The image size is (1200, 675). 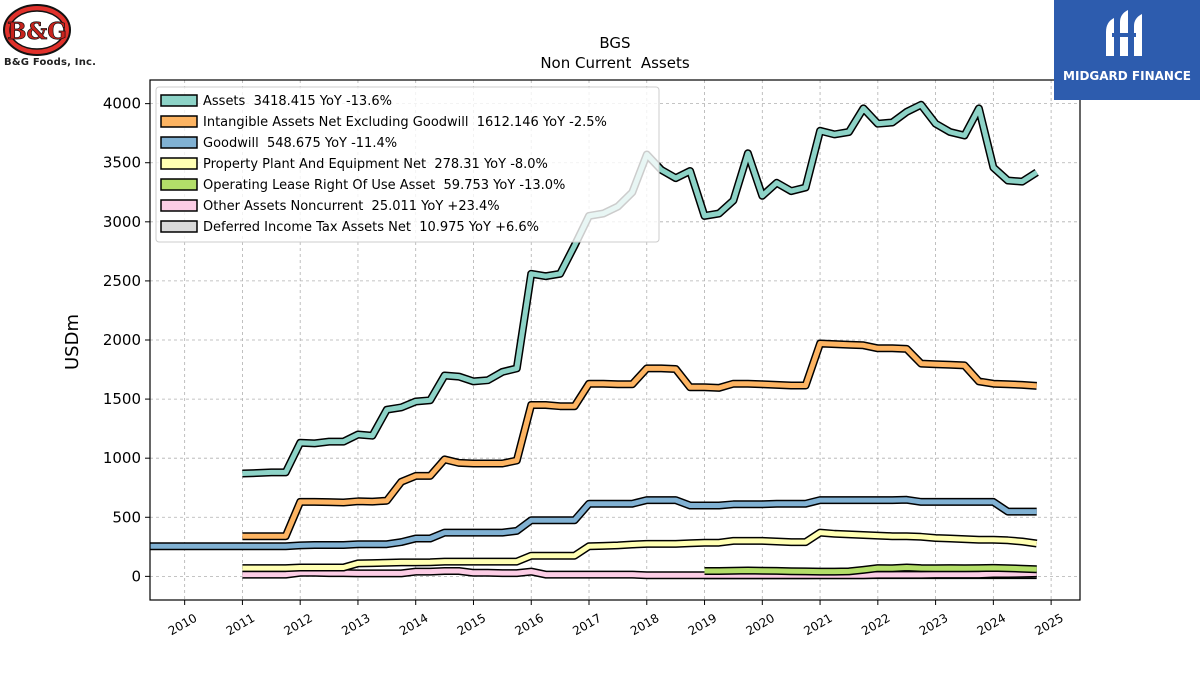 I want to click on legend-label: Goodwill 548.675 YoY -11.4%, so click(x=300, y=143).